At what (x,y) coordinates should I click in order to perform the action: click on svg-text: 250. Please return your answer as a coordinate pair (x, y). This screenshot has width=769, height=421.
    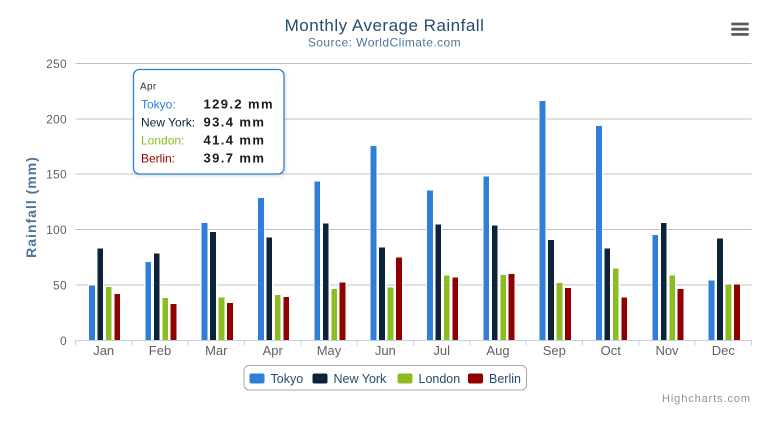
    Looking at the image, I should click on (56, 64).